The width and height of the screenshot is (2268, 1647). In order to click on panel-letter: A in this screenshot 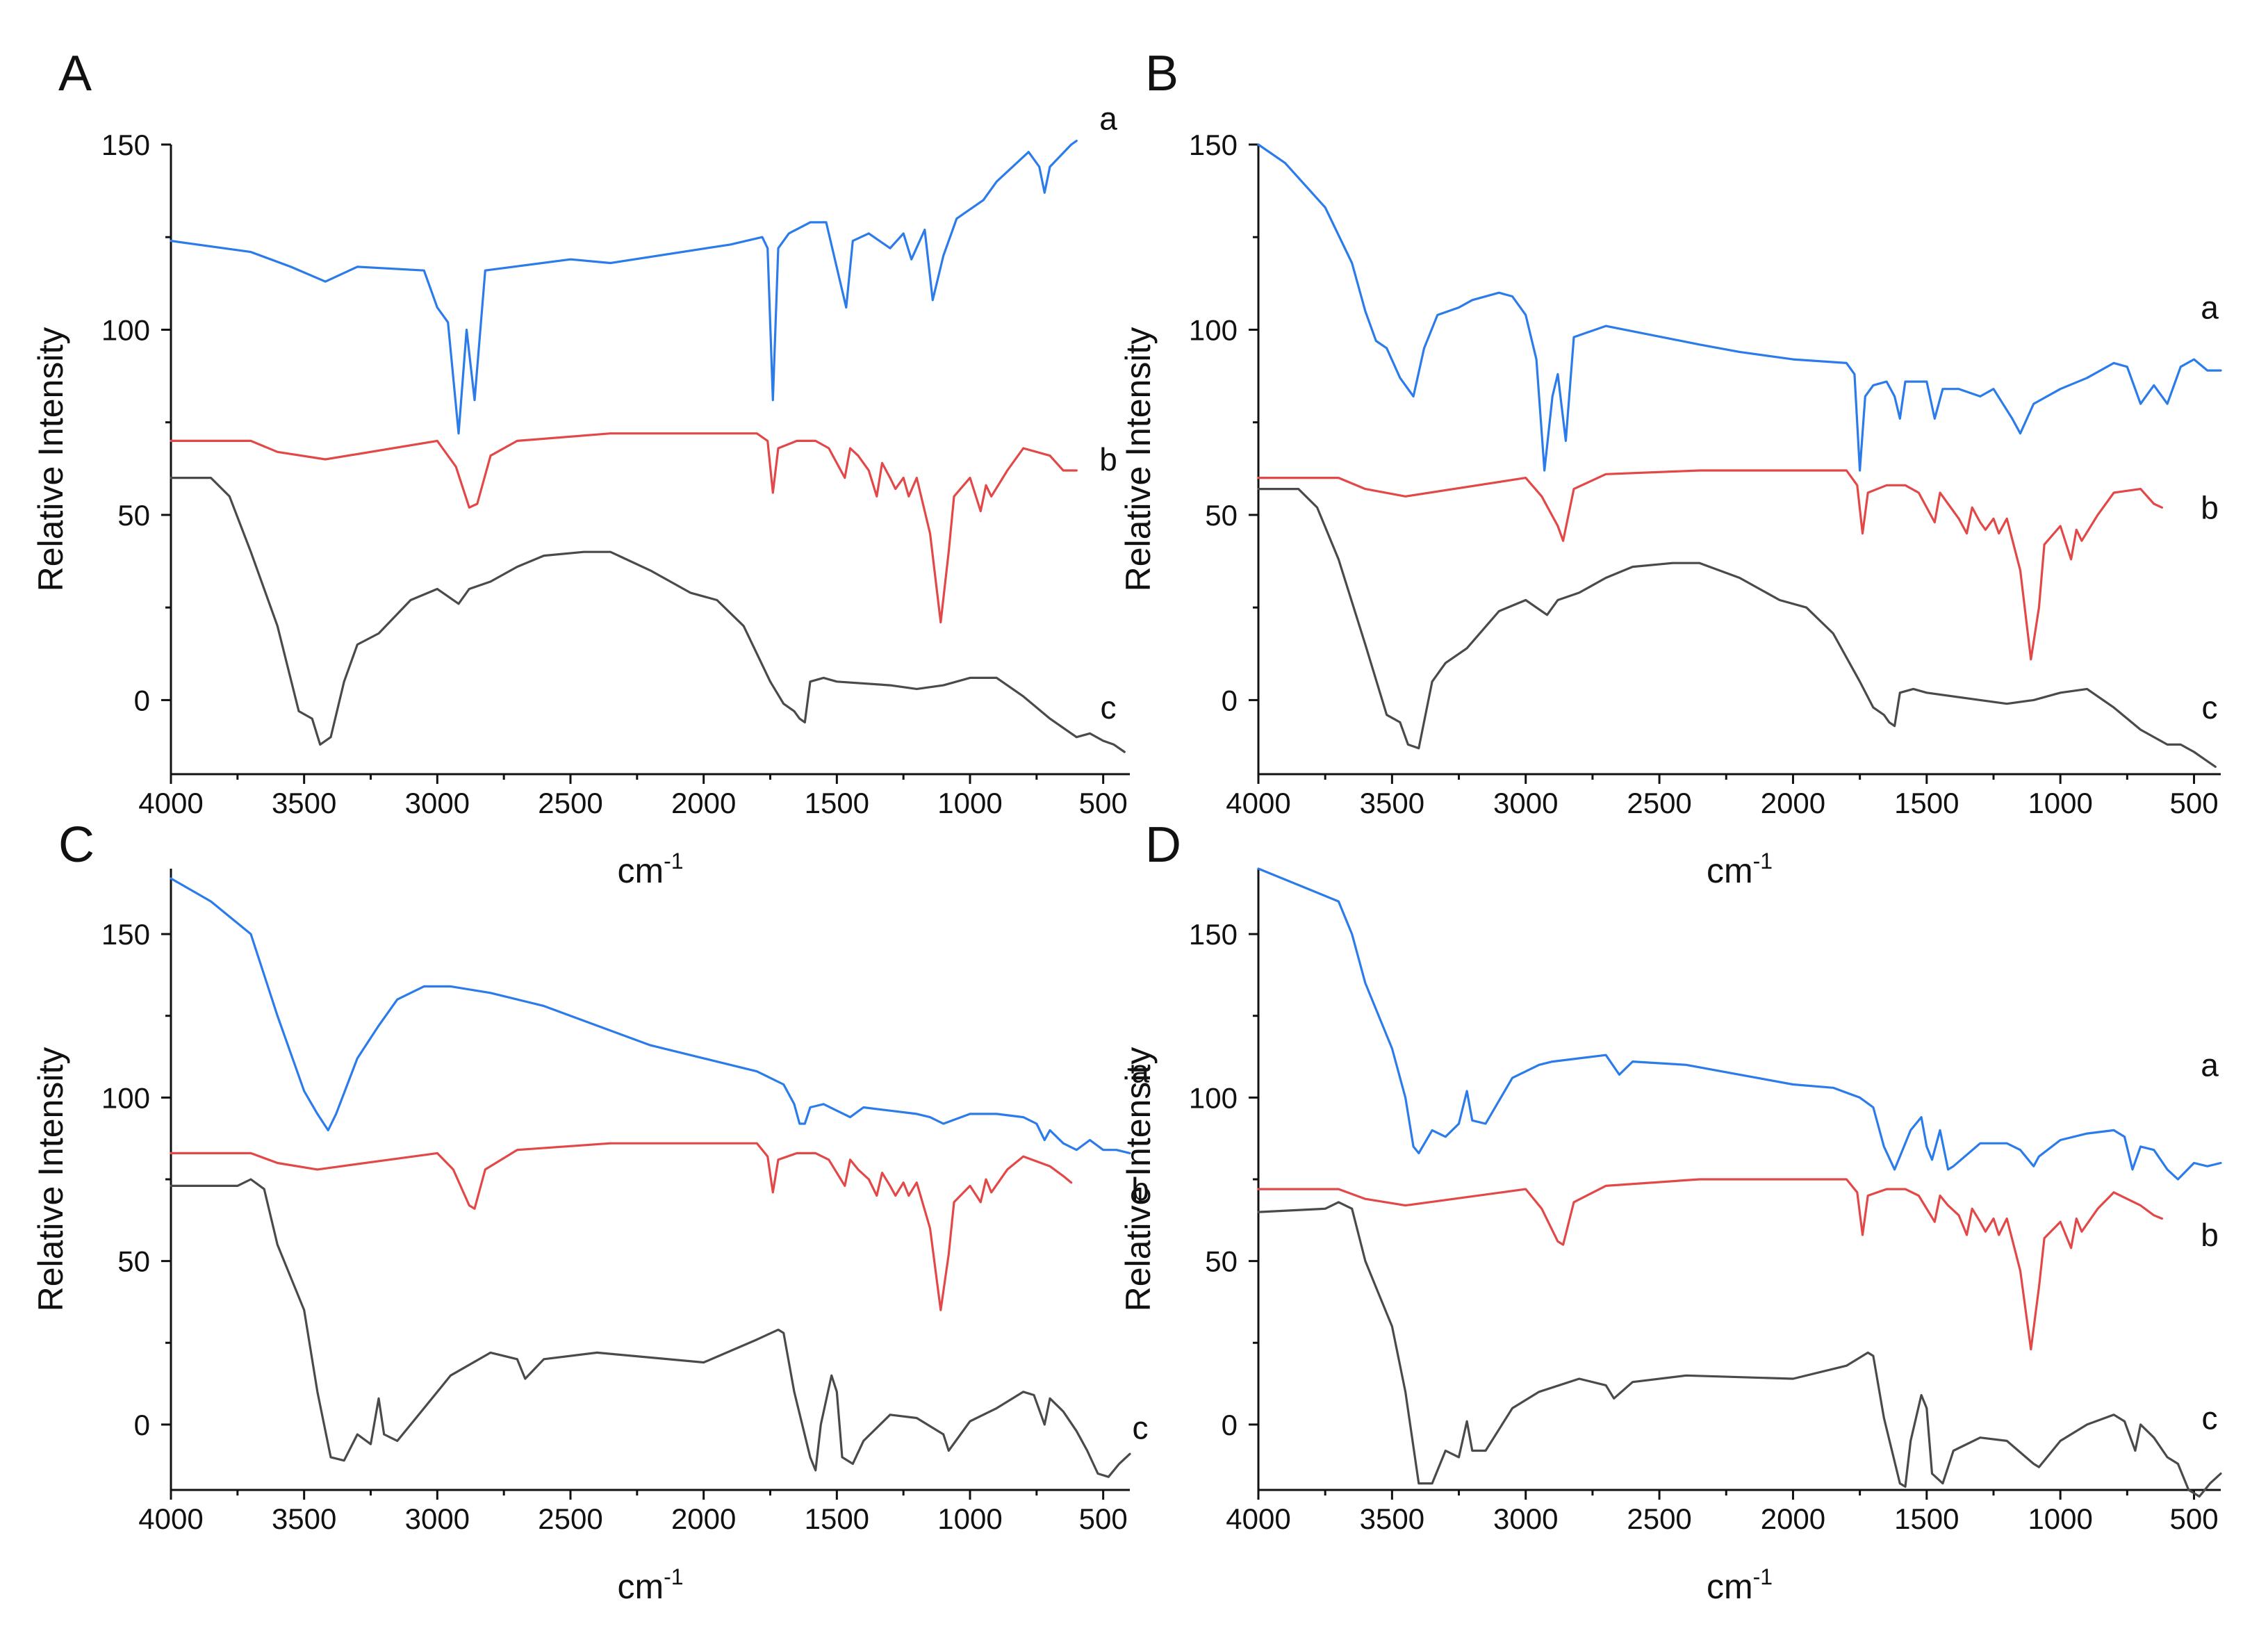, I will do `click(75, 73)`.